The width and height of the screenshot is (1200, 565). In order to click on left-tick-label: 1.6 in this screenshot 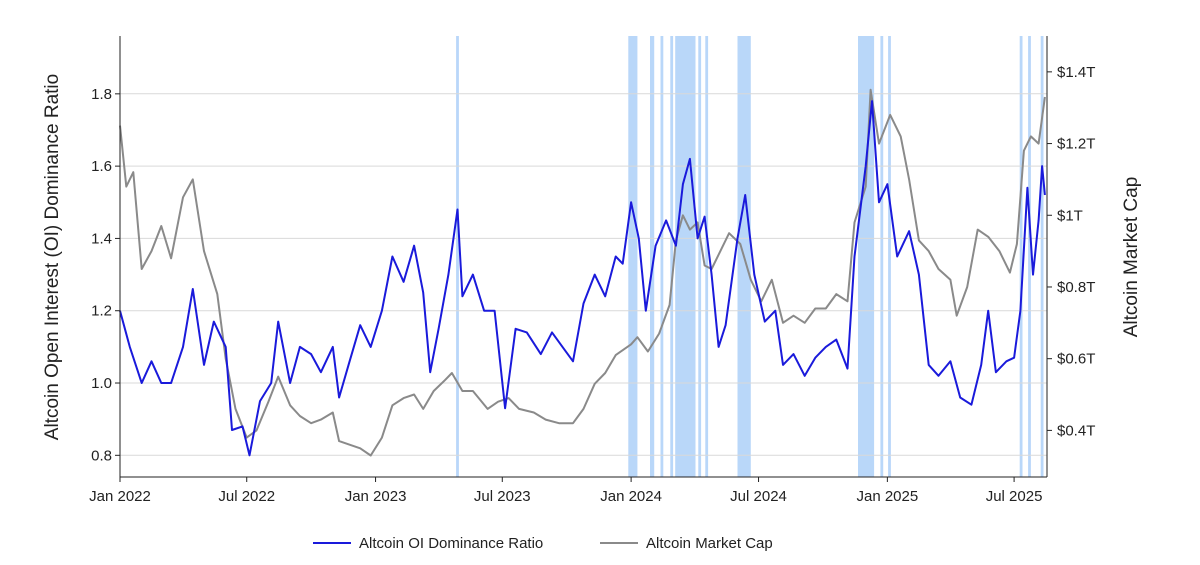, I will do `click(101, 166)`.